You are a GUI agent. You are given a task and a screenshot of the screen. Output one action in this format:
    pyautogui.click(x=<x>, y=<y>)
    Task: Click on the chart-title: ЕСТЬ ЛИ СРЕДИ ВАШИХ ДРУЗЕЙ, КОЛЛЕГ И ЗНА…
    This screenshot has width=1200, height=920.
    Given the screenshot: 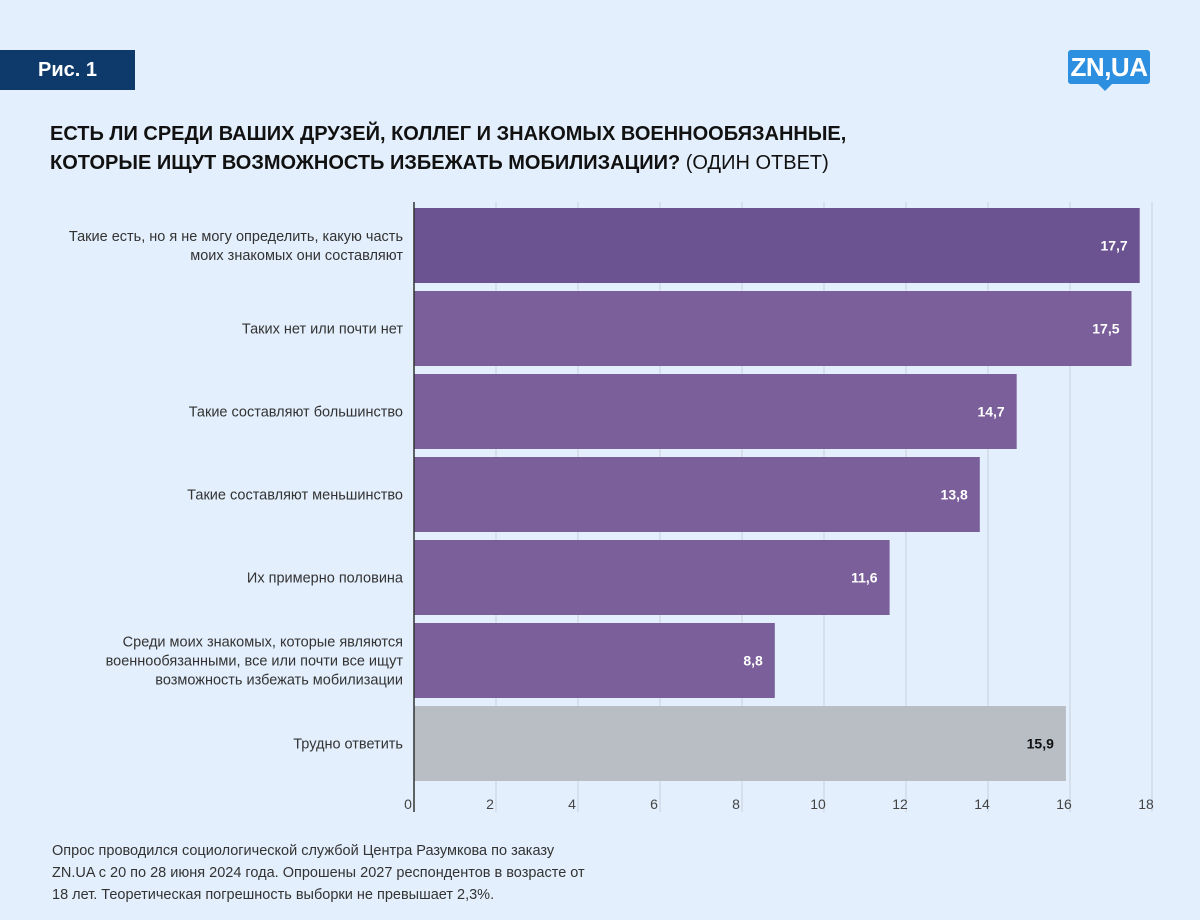 What is the action you would take?
    pyautogui.click(x=500, y=149)
    